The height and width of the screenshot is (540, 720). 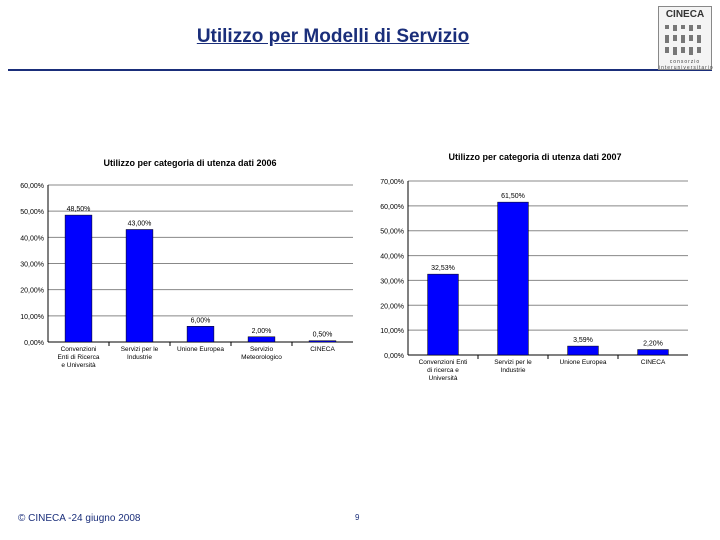 I want to click on chart-2007-category-label: CINECA, so click(x=653, y=362).